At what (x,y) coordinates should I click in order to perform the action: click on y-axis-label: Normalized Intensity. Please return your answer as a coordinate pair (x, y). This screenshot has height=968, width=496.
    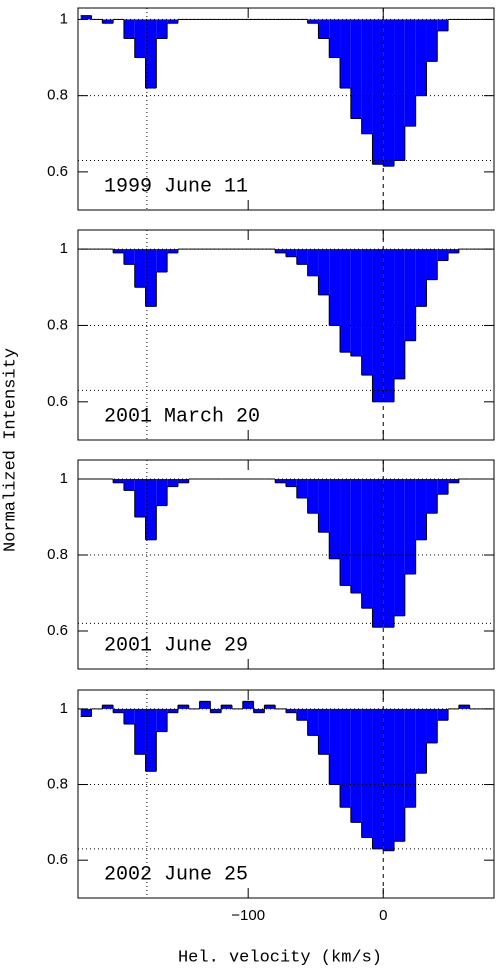
    Looking at the image, I should click on (10, 450).